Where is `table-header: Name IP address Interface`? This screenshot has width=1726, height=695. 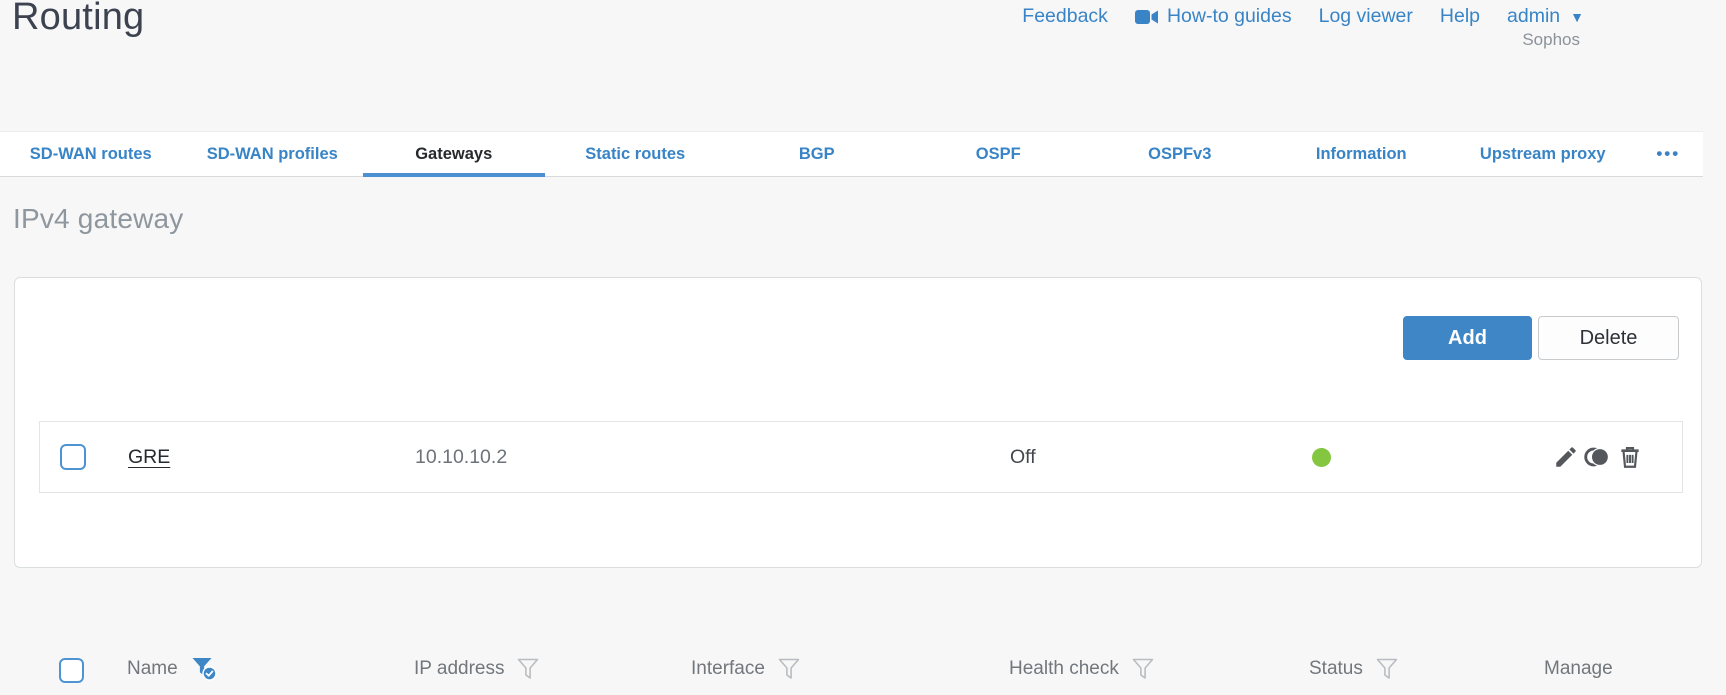 table-header: Name IP address Interface is located at coordinates (858, 675).